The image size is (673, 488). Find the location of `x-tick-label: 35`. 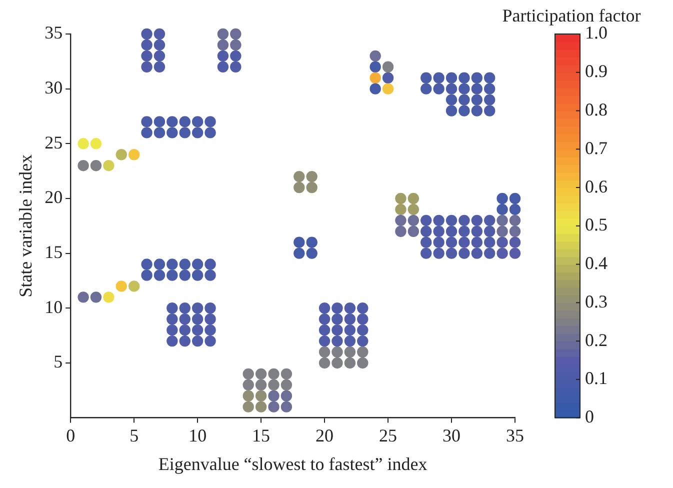

x-tick-label: 35 is located at coordinates (515, 435).